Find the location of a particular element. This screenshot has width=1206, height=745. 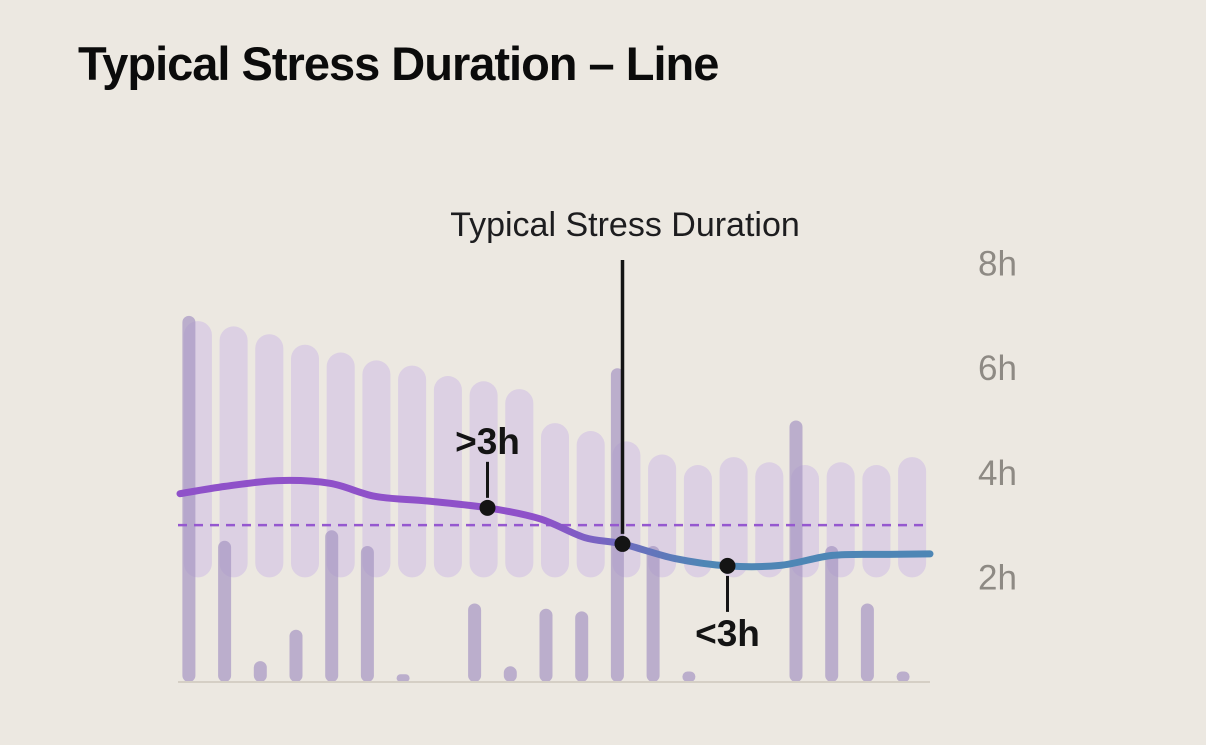

y-tick-label: 2h is located at coordinates (997, 577).